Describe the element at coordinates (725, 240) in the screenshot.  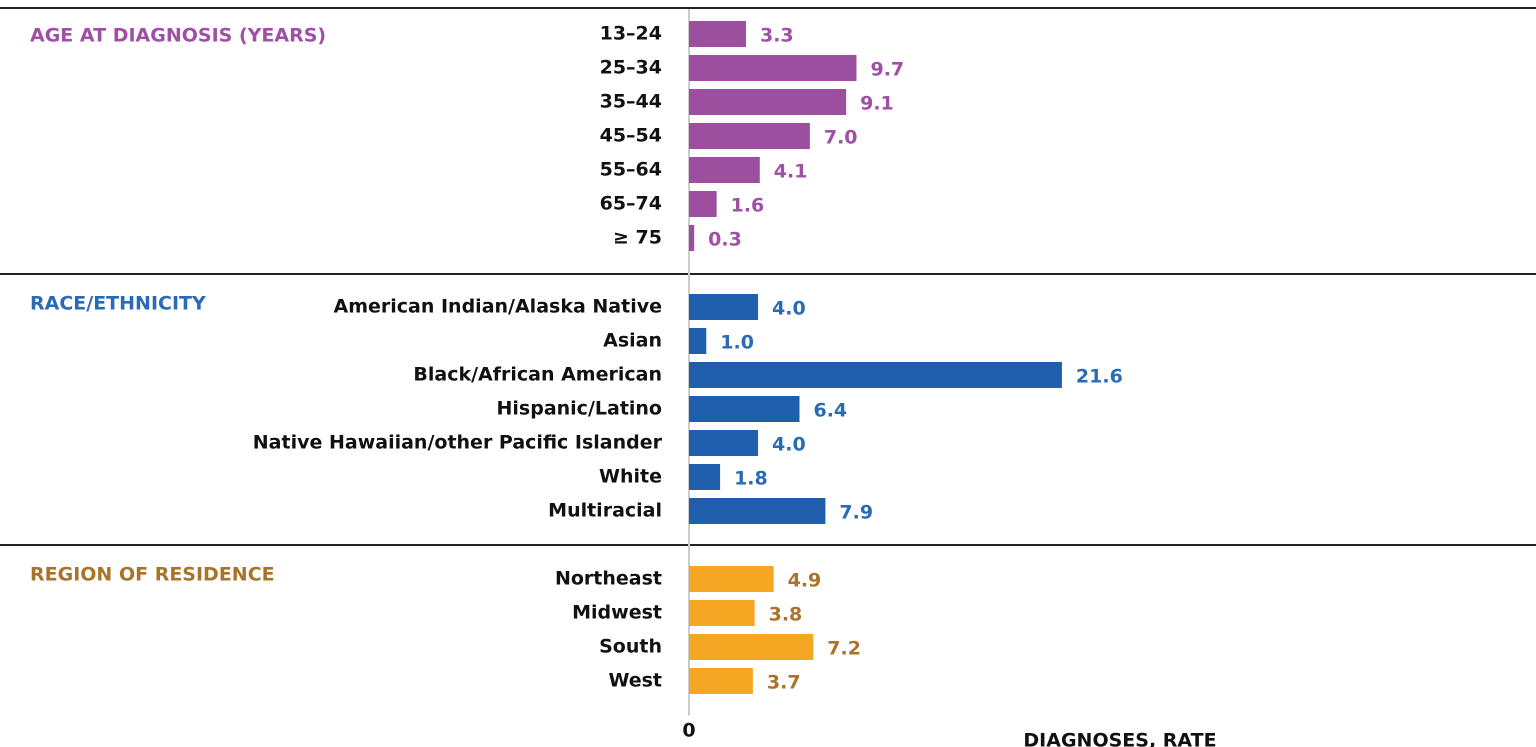
I see `value-label: 0.3` at that location.